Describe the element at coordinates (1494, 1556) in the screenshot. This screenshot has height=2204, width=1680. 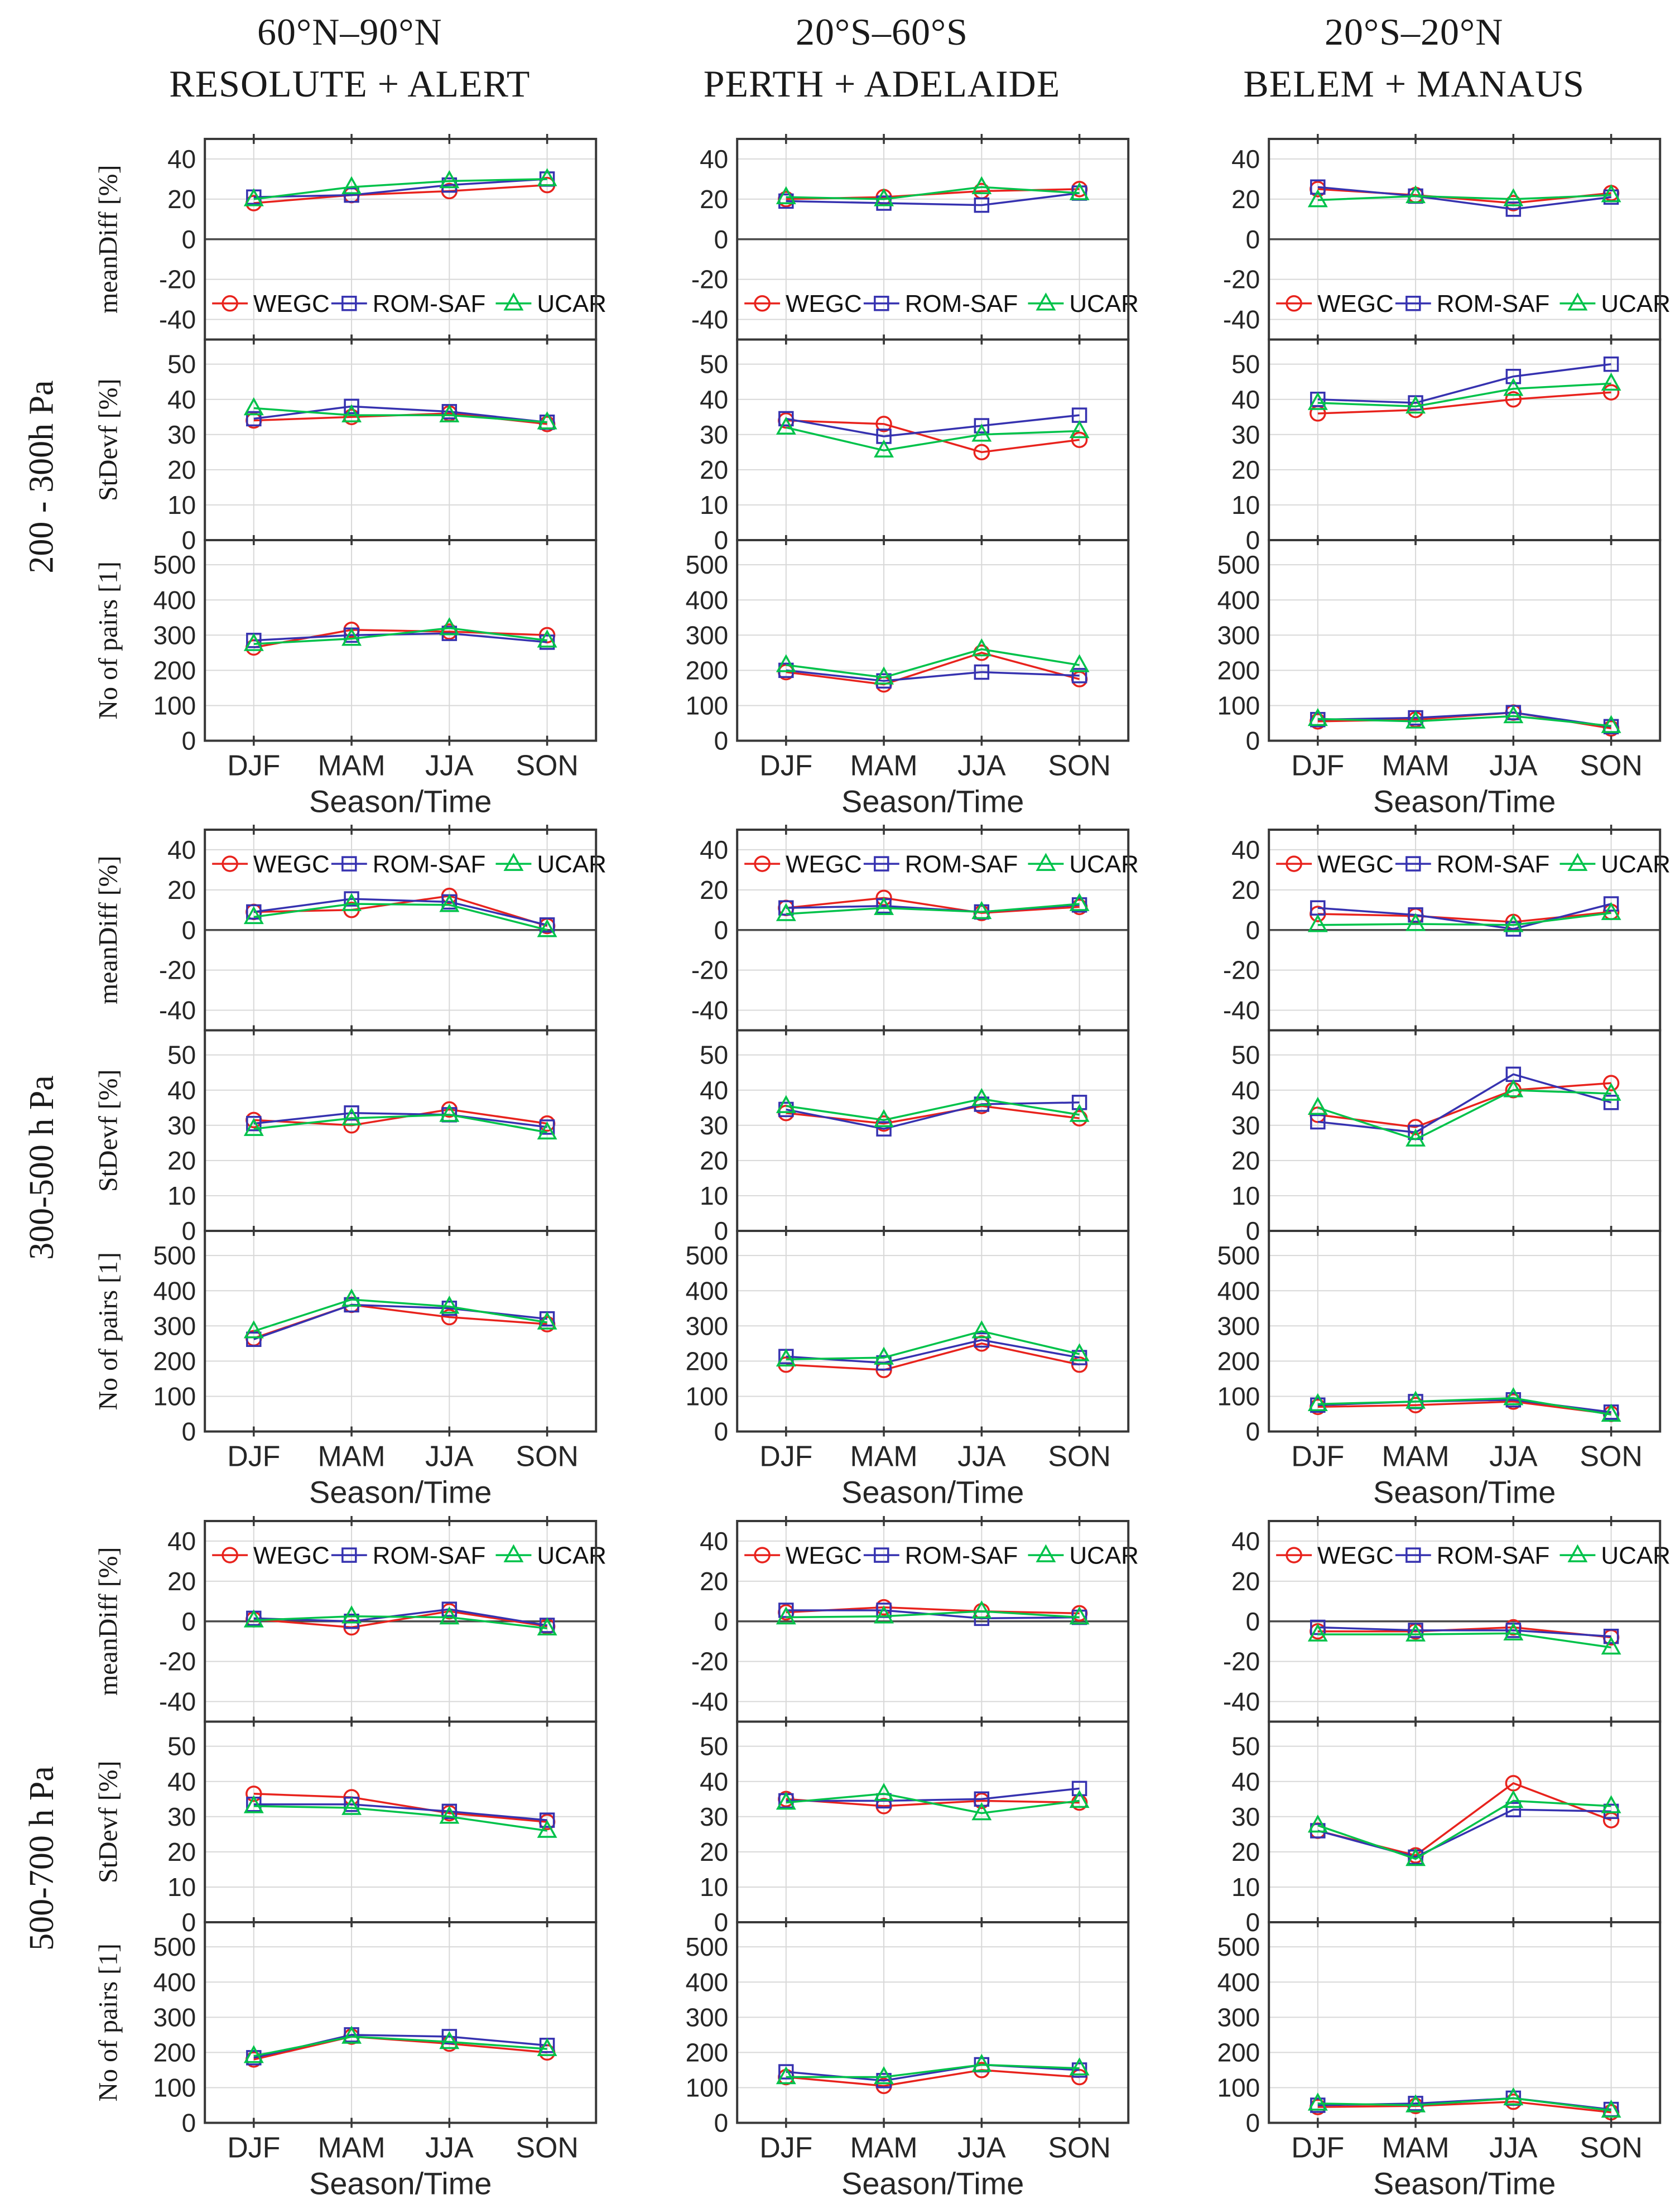
I see `legend-label-ROM-SAF: ROM-SAF` at that location.